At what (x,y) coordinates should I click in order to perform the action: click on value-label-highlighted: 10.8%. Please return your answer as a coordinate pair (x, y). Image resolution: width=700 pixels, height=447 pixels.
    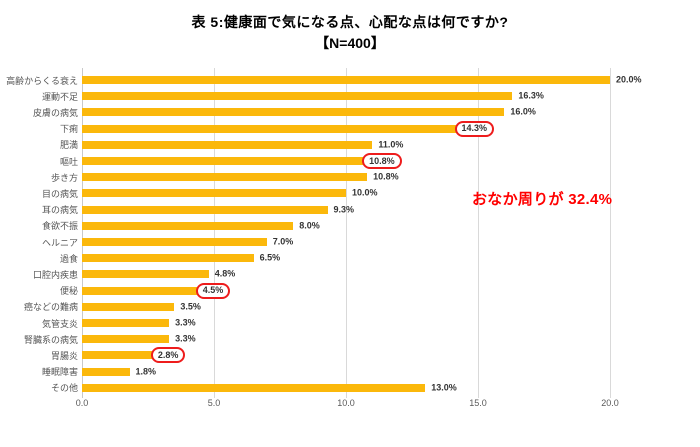
    Looking at the image, I should click on (382, 161).